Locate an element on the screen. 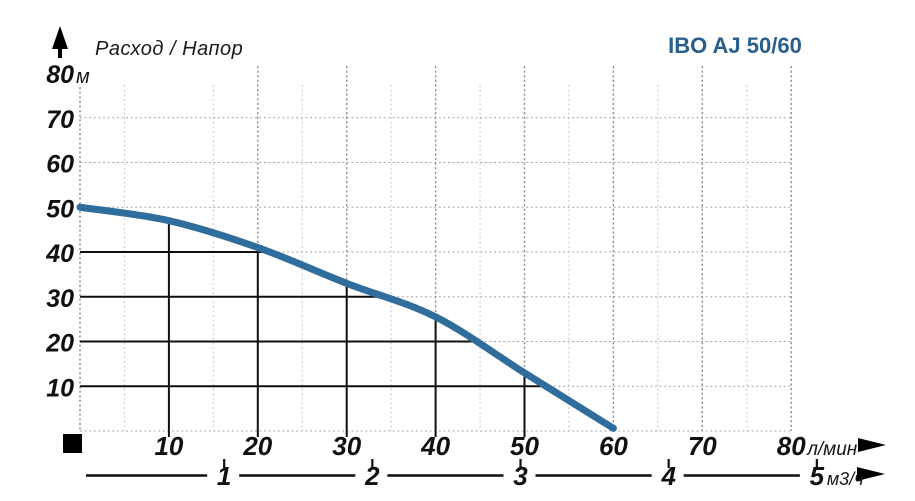  y-tick-label: 30 is located at coordinates (60, 299).